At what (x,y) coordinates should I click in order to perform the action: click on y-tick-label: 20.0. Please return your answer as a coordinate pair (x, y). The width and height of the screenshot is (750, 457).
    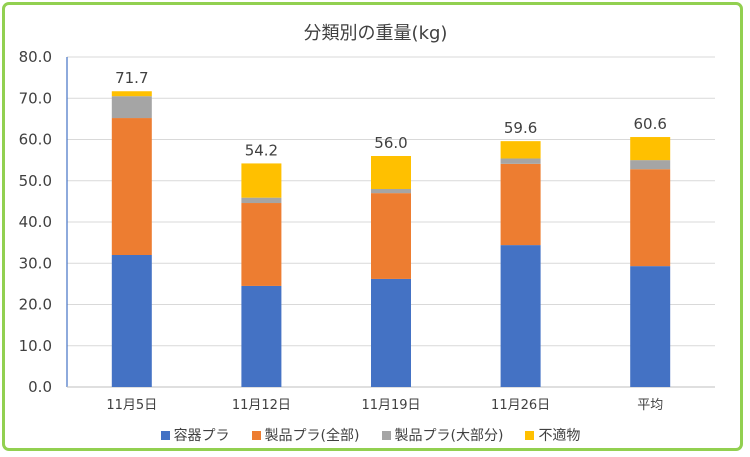
    Looking at the image, I should click on (35, 305).